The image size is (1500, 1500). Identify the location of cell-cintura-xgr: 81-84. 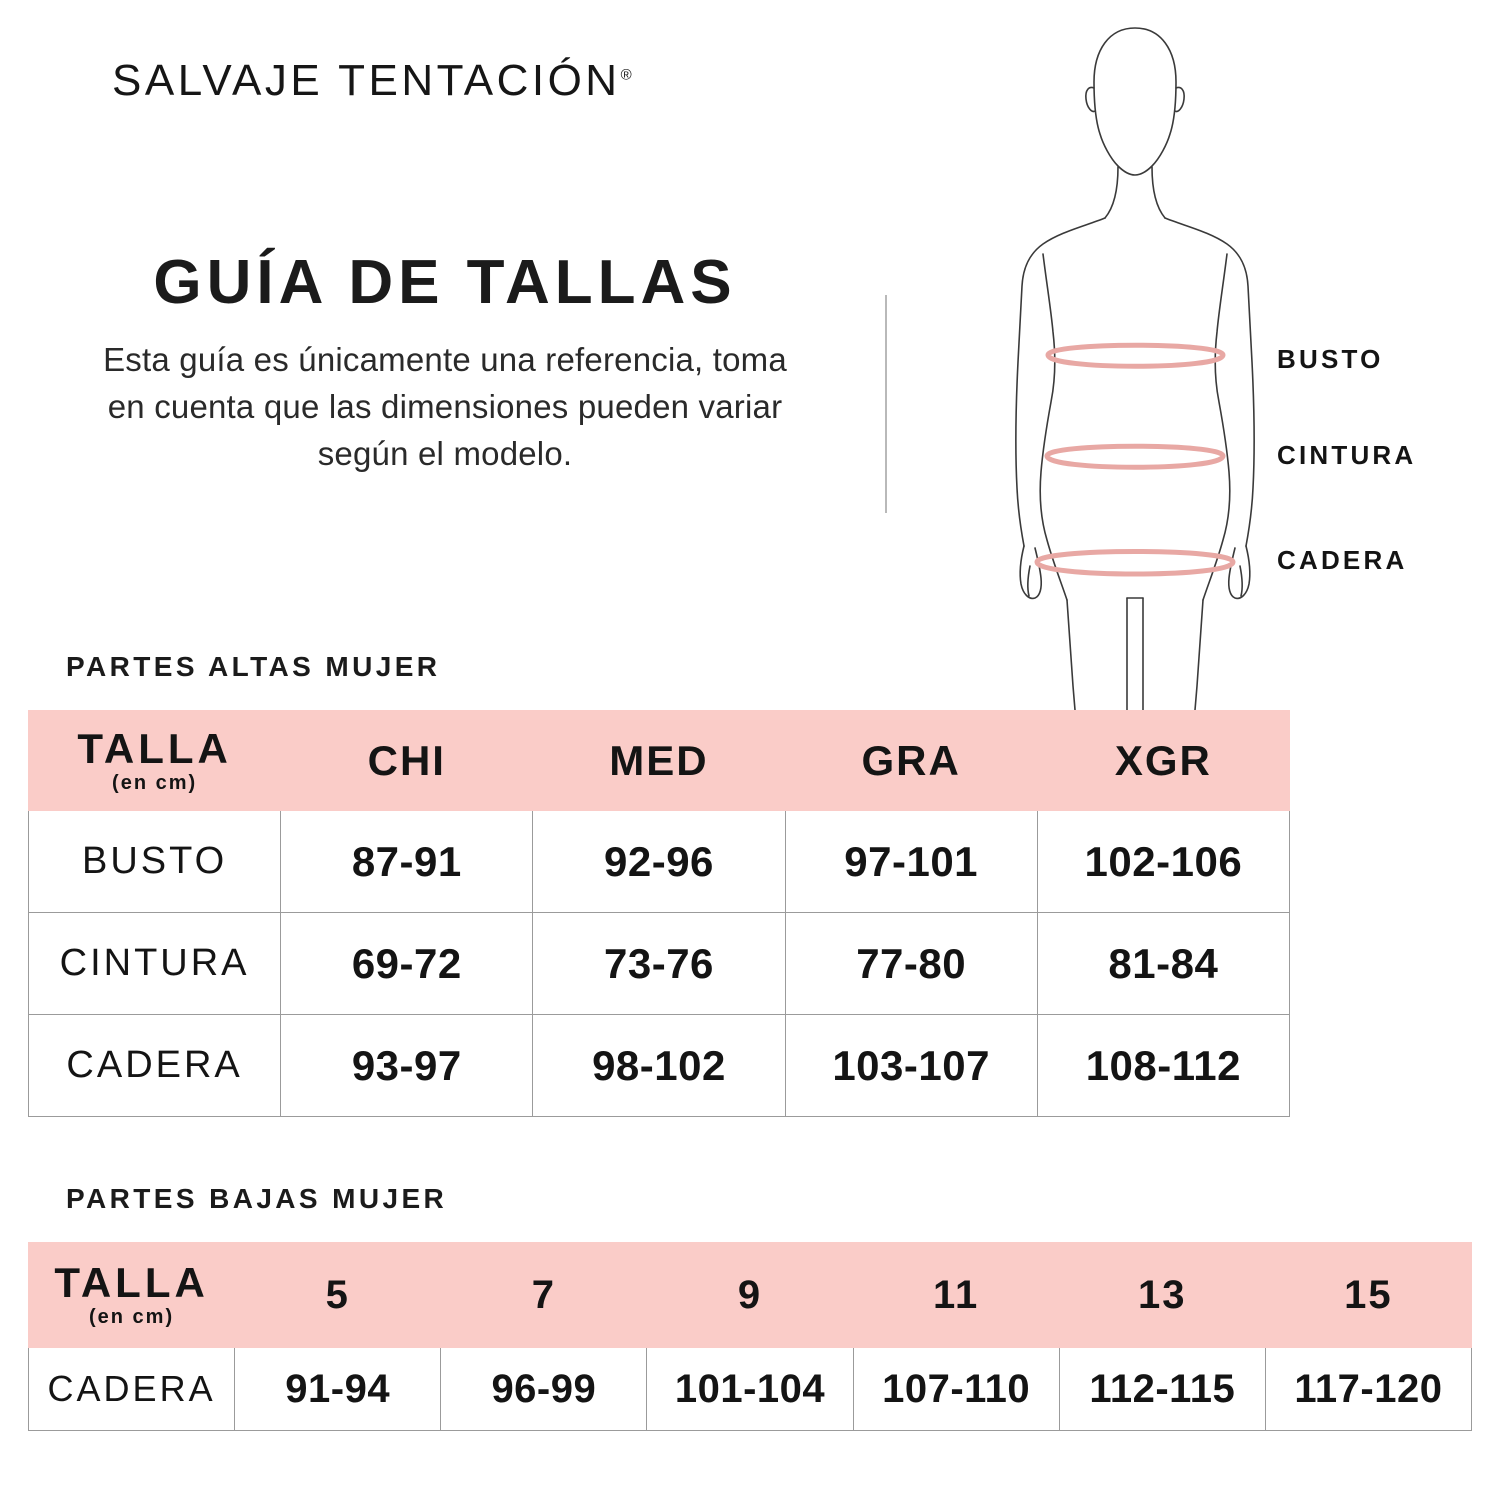
(1163, 963).